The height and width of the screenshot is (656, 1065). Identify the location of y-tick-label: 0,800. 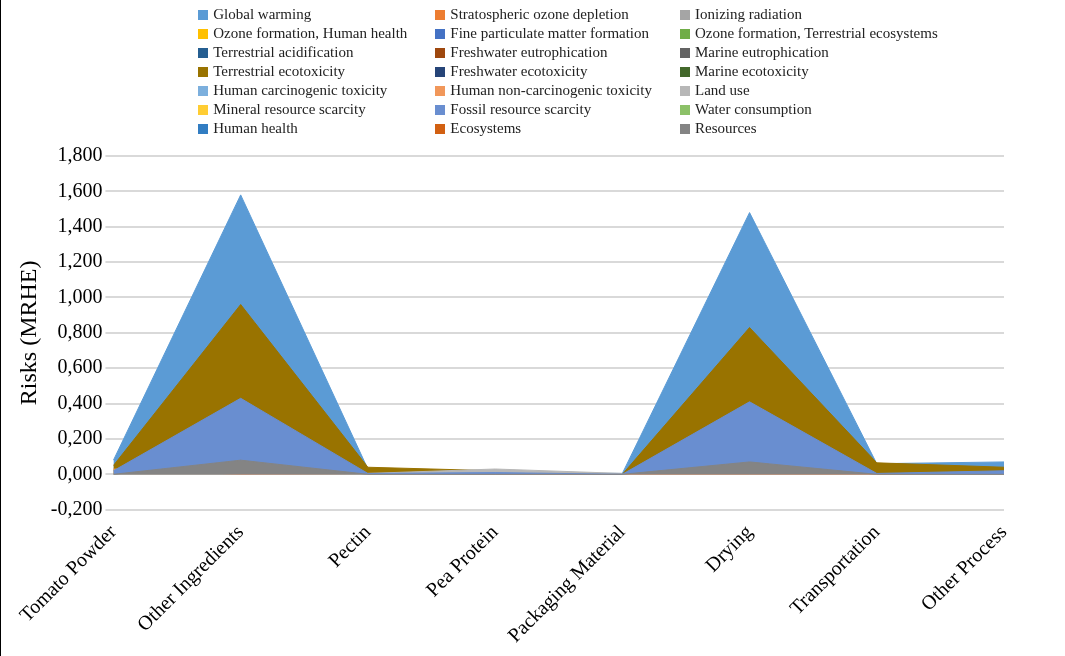
(80, 331).